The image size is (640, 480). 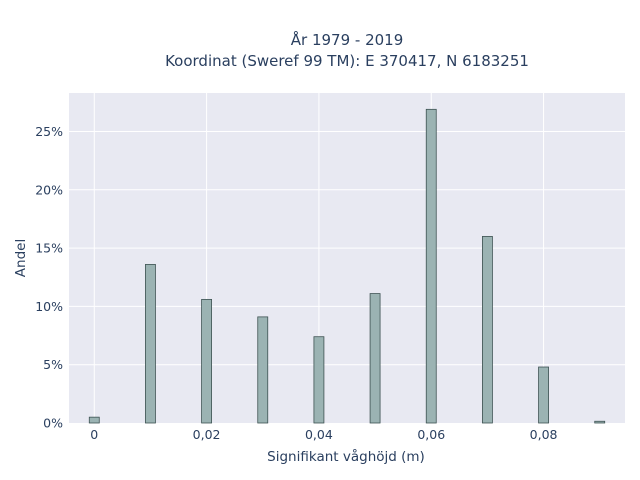 What do you see at coordinates (544, 434) in the screenshot?
I see `x-tick-label: 0,08` at bounding box center [544, 434].